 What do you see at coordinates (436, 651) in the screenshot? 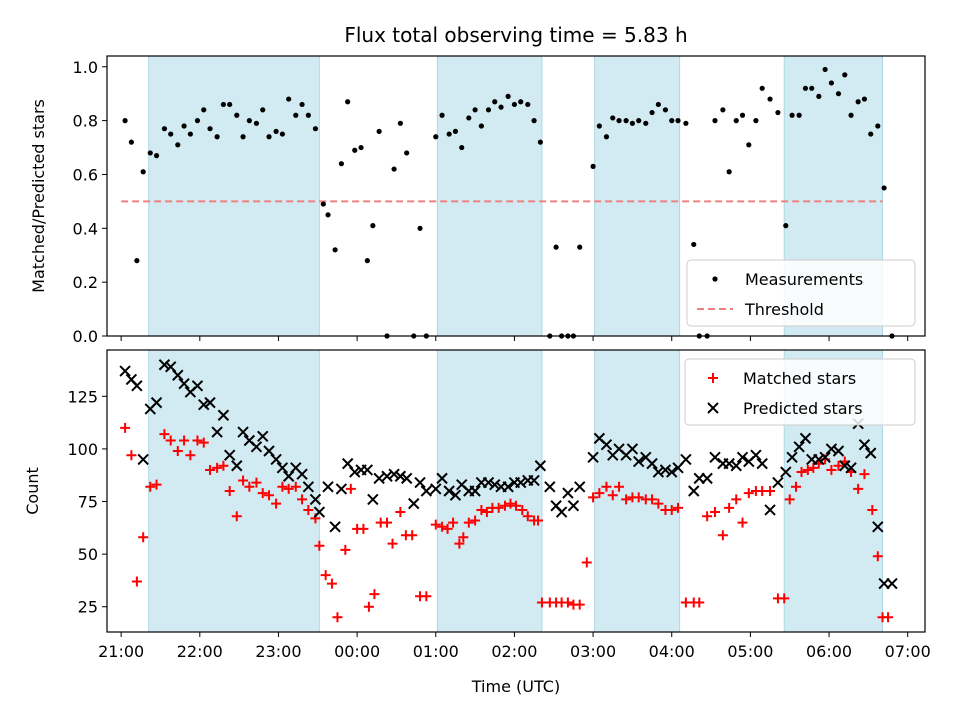
I see `x-tick-label: 01:00` at bounding box center [436, 651].